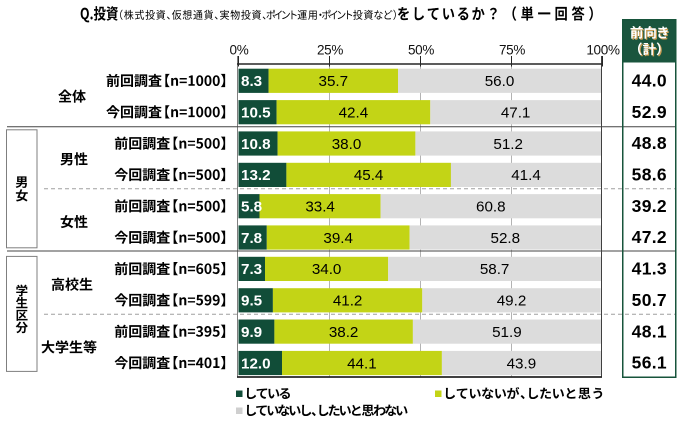 This screenshot has width=680, height=422. What do you see at coordinates (500, 81) in the screenshot?
I see `svg-text: 56.0` at bounding box center [500, 81].